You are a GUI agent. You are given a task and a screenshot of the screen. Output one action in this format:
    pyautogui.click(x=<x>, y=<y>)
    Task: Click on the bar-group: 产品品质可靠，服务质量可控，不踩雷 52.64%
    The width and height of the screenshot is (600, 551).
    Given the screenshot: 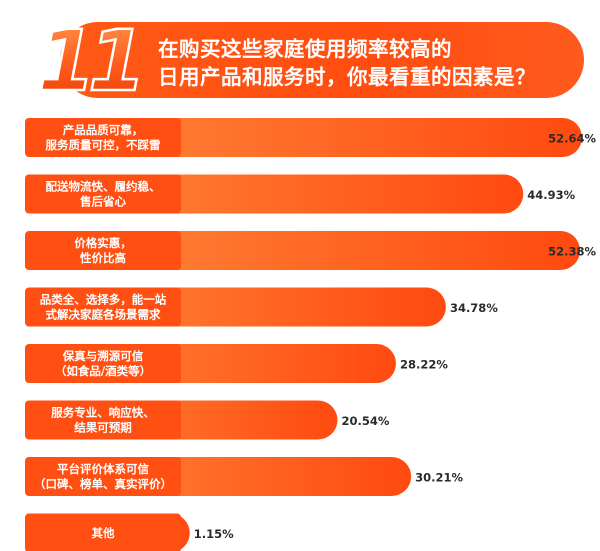 What is the action you would take?
    pyautogui.click(x=310, y=137)
    